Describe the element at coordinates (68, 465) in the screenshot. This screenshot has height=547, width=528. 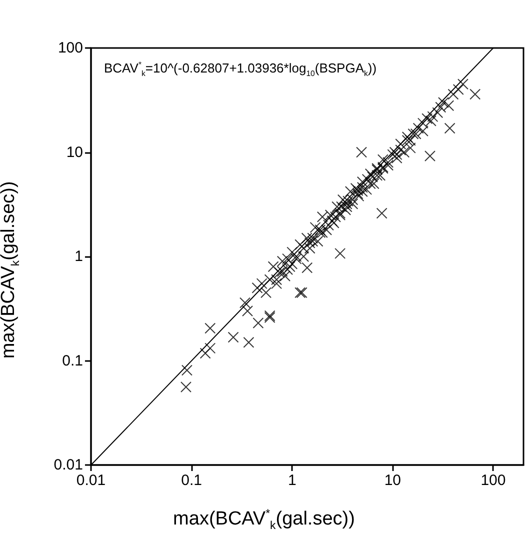
I see `y-tick-label: 0.01` at that location.